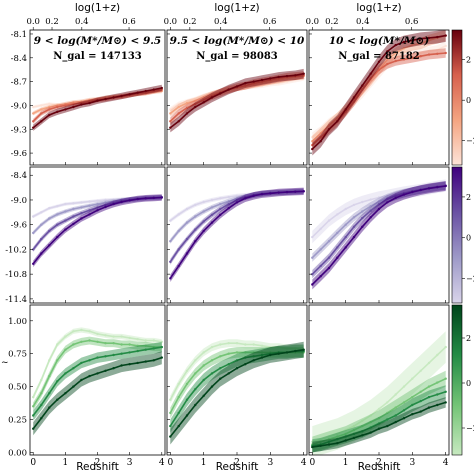  What do you see at coordinates (379, 230) in the screenshot?
I see `band-r1-c2-s2` at bounding box center [379, 230].